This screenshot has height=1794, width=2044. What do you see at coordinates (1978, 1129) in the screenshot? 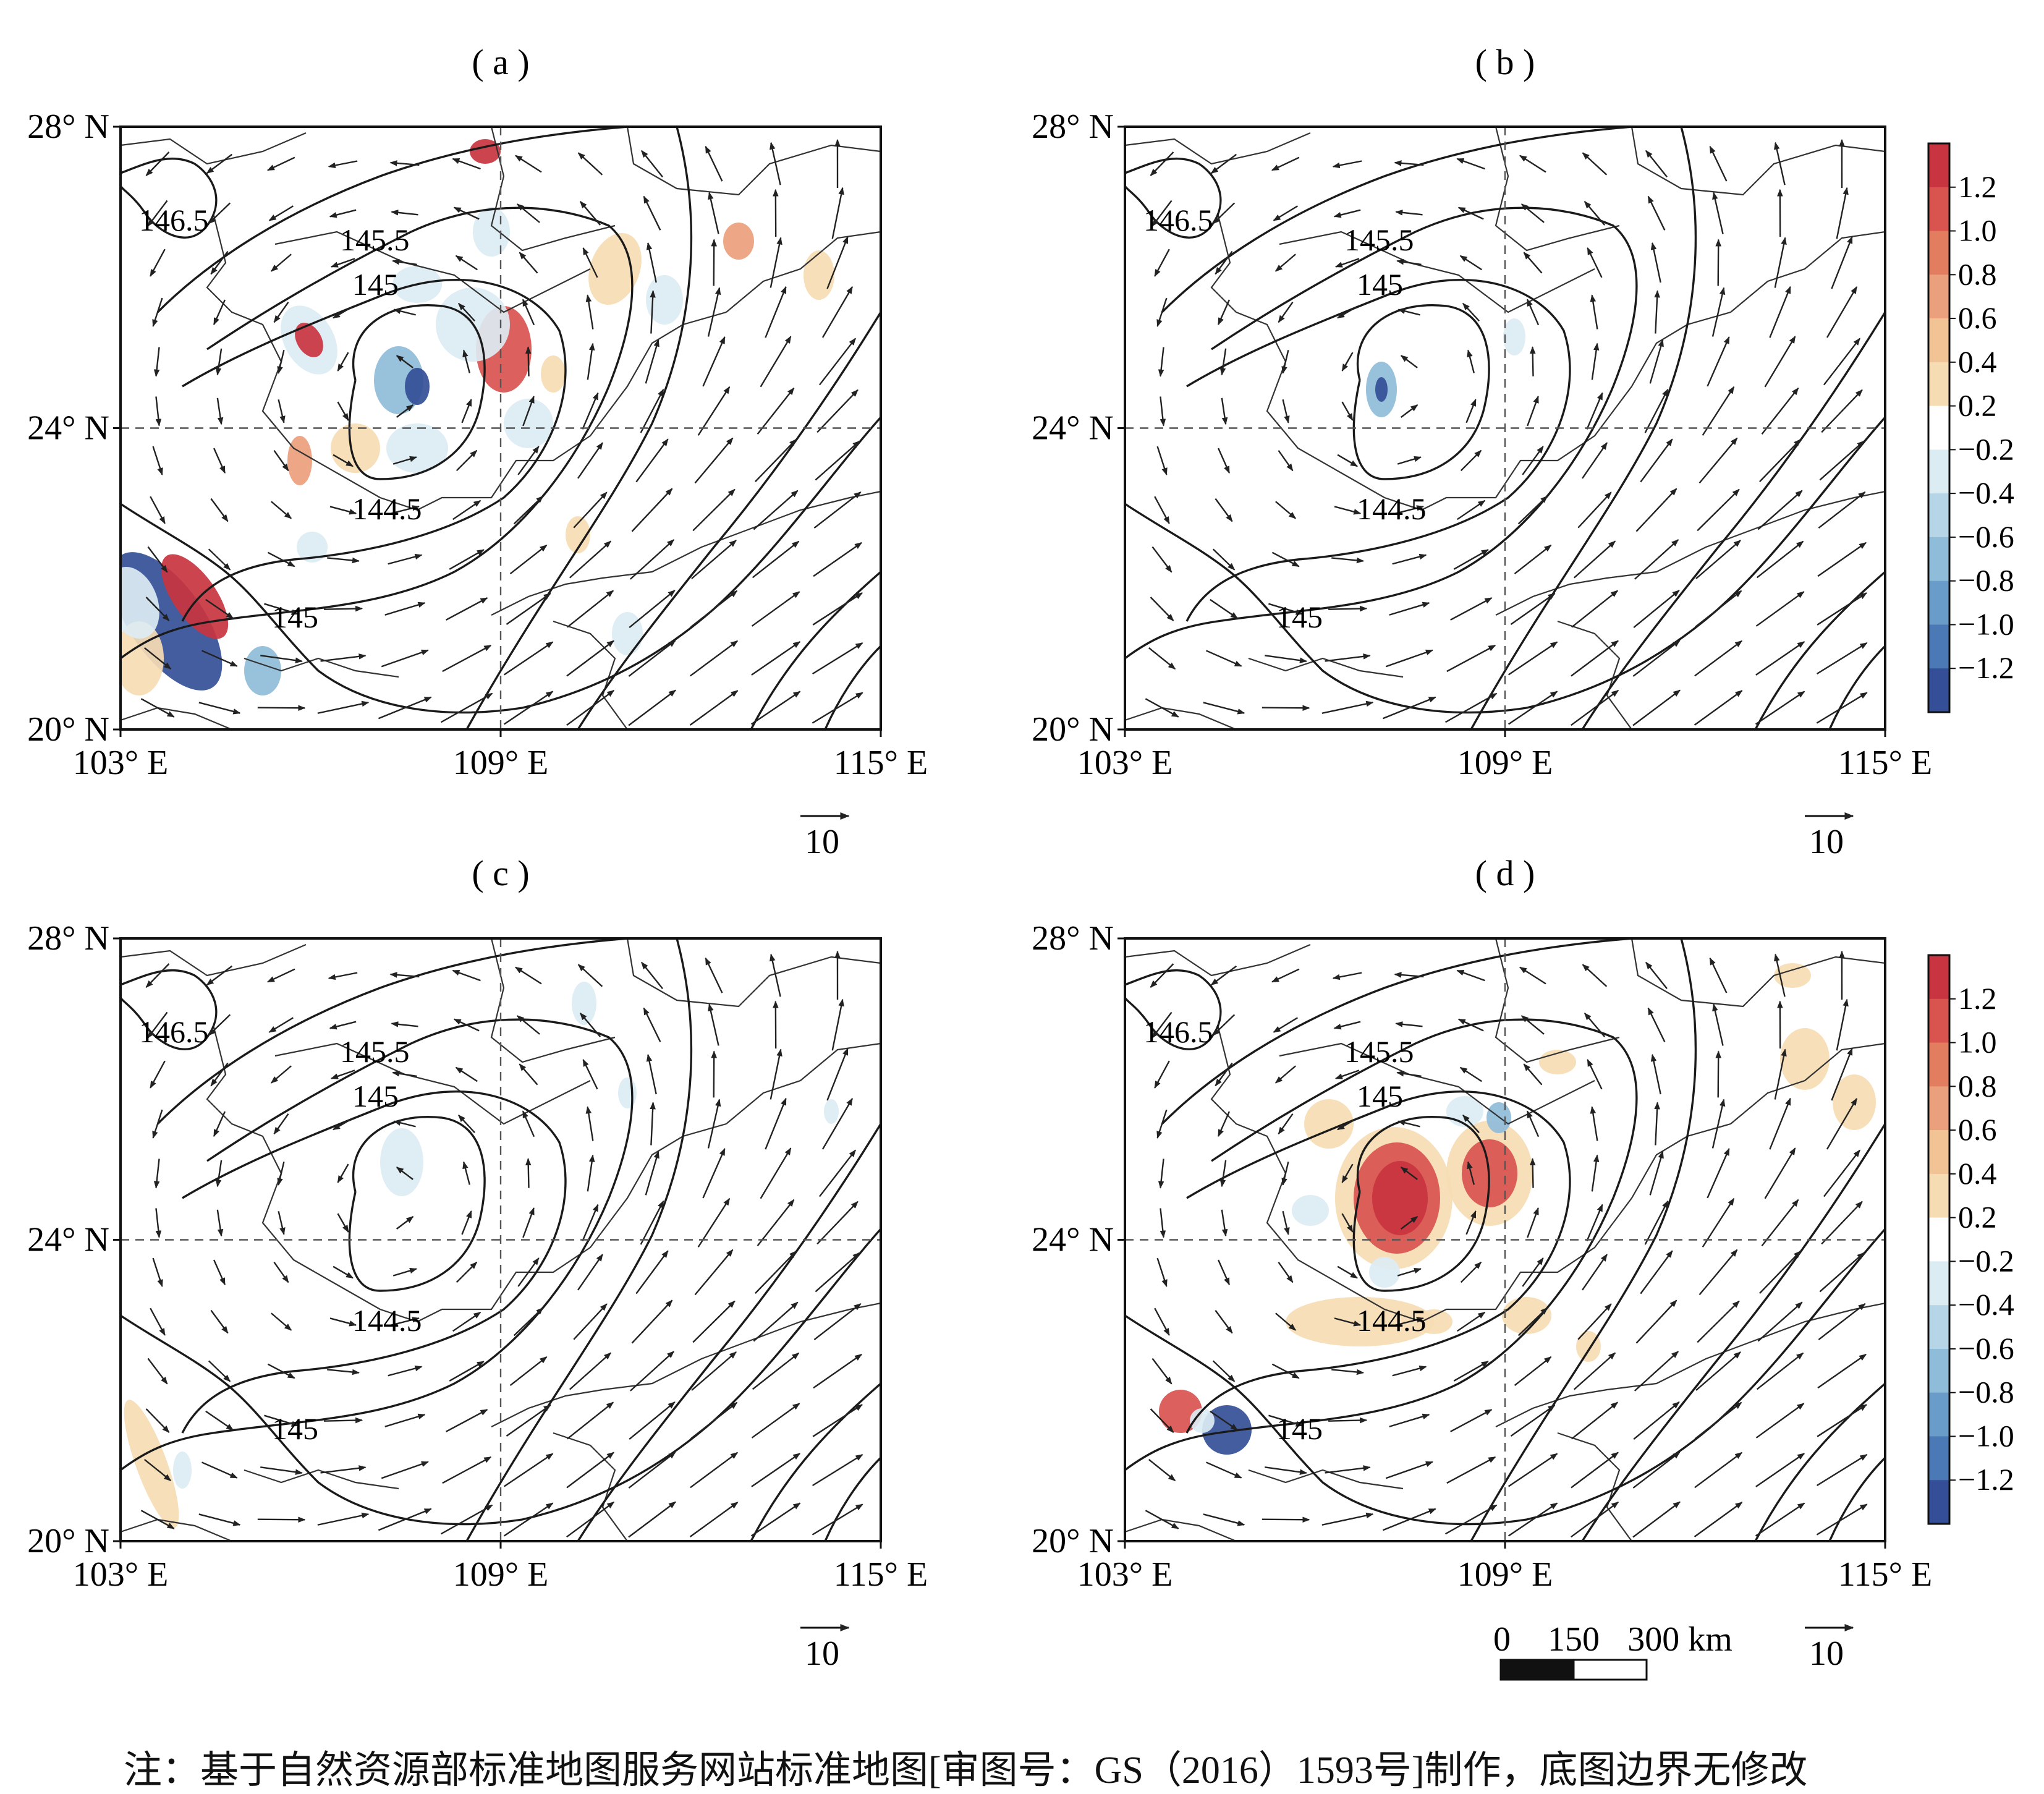
I see `colorbar-tick-label: 0.6` at bounding box center [1978, 1129].